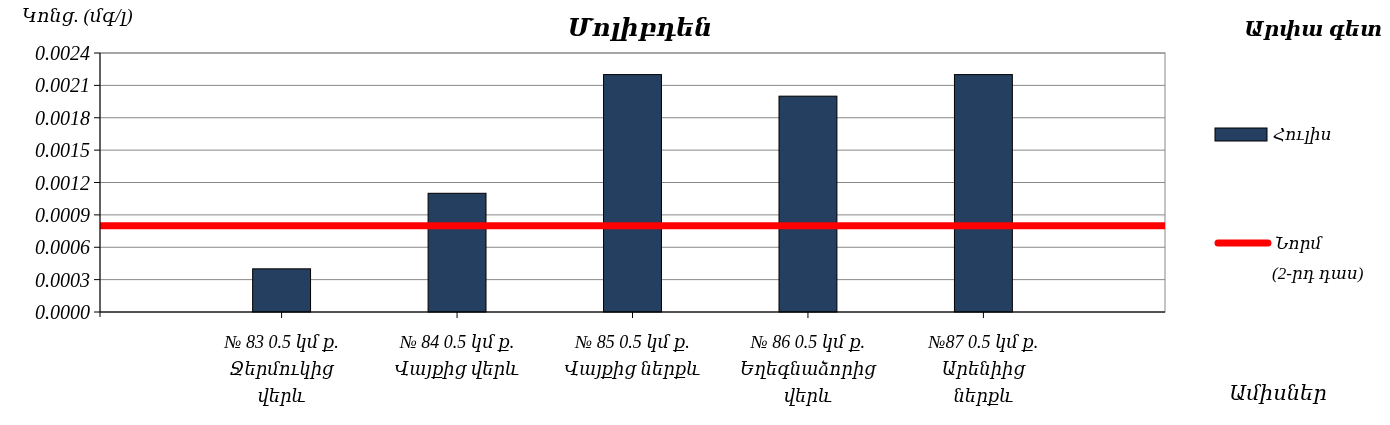 The height and width of the screenshot is (425, 1390). Describe the element at coordinates (1318, 258) in the screenshot. I see `legend-label: Նորմ (2-րդ դաս)` at that location.